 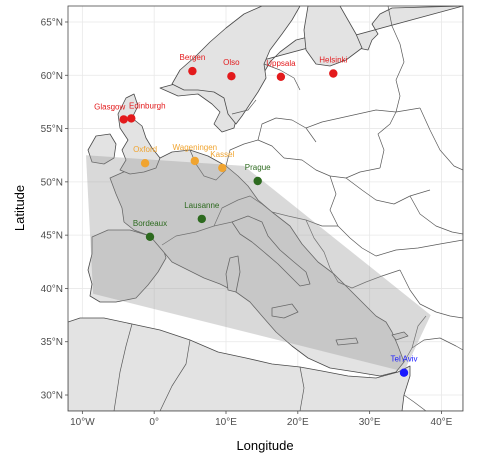 I want to click on city-point-tel-aviv, so click(x=404, y=372).